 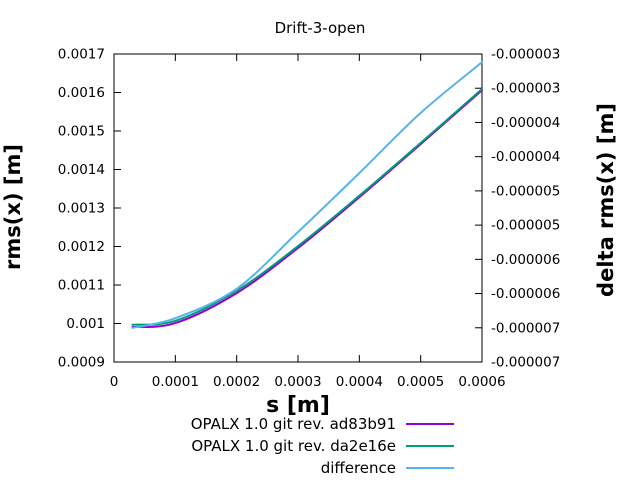 I want to click on x-tick-label: 0.0006, so click(x=481, y=382).